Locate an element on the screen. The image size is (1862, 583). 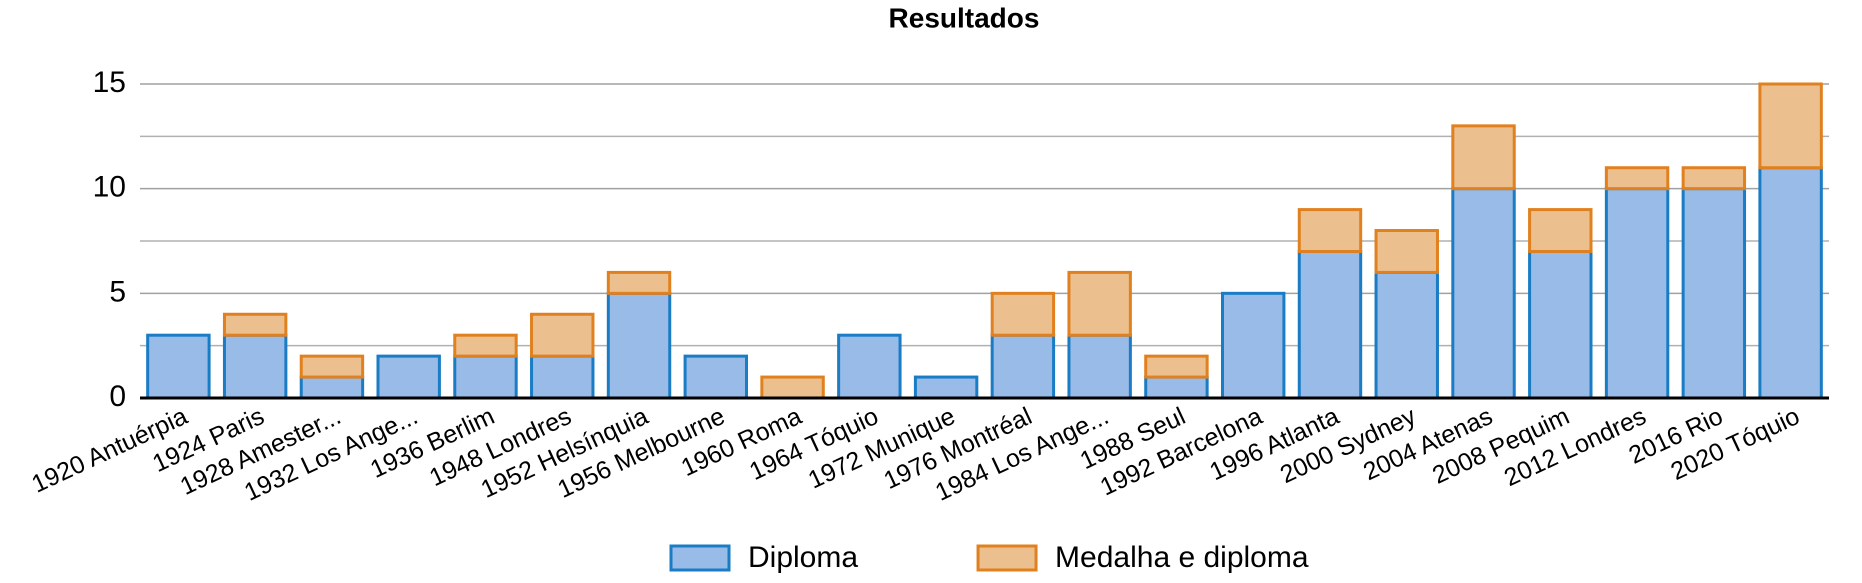
y-tick-label: 15 is located at coordinates (109, 82).